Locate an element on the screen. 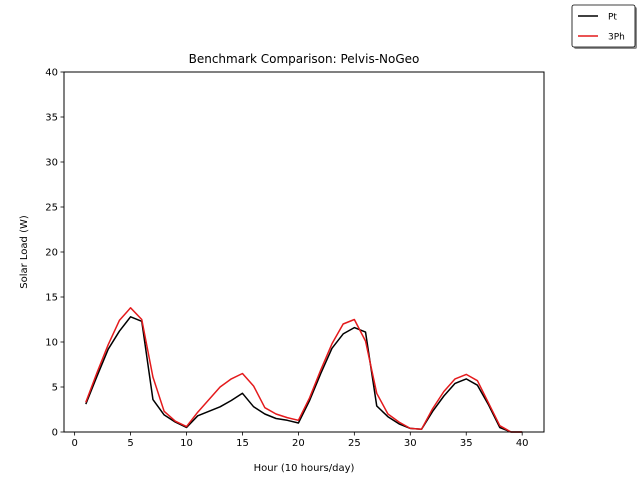  legend: Pt 3Ph is located at coordinates (604, 26).